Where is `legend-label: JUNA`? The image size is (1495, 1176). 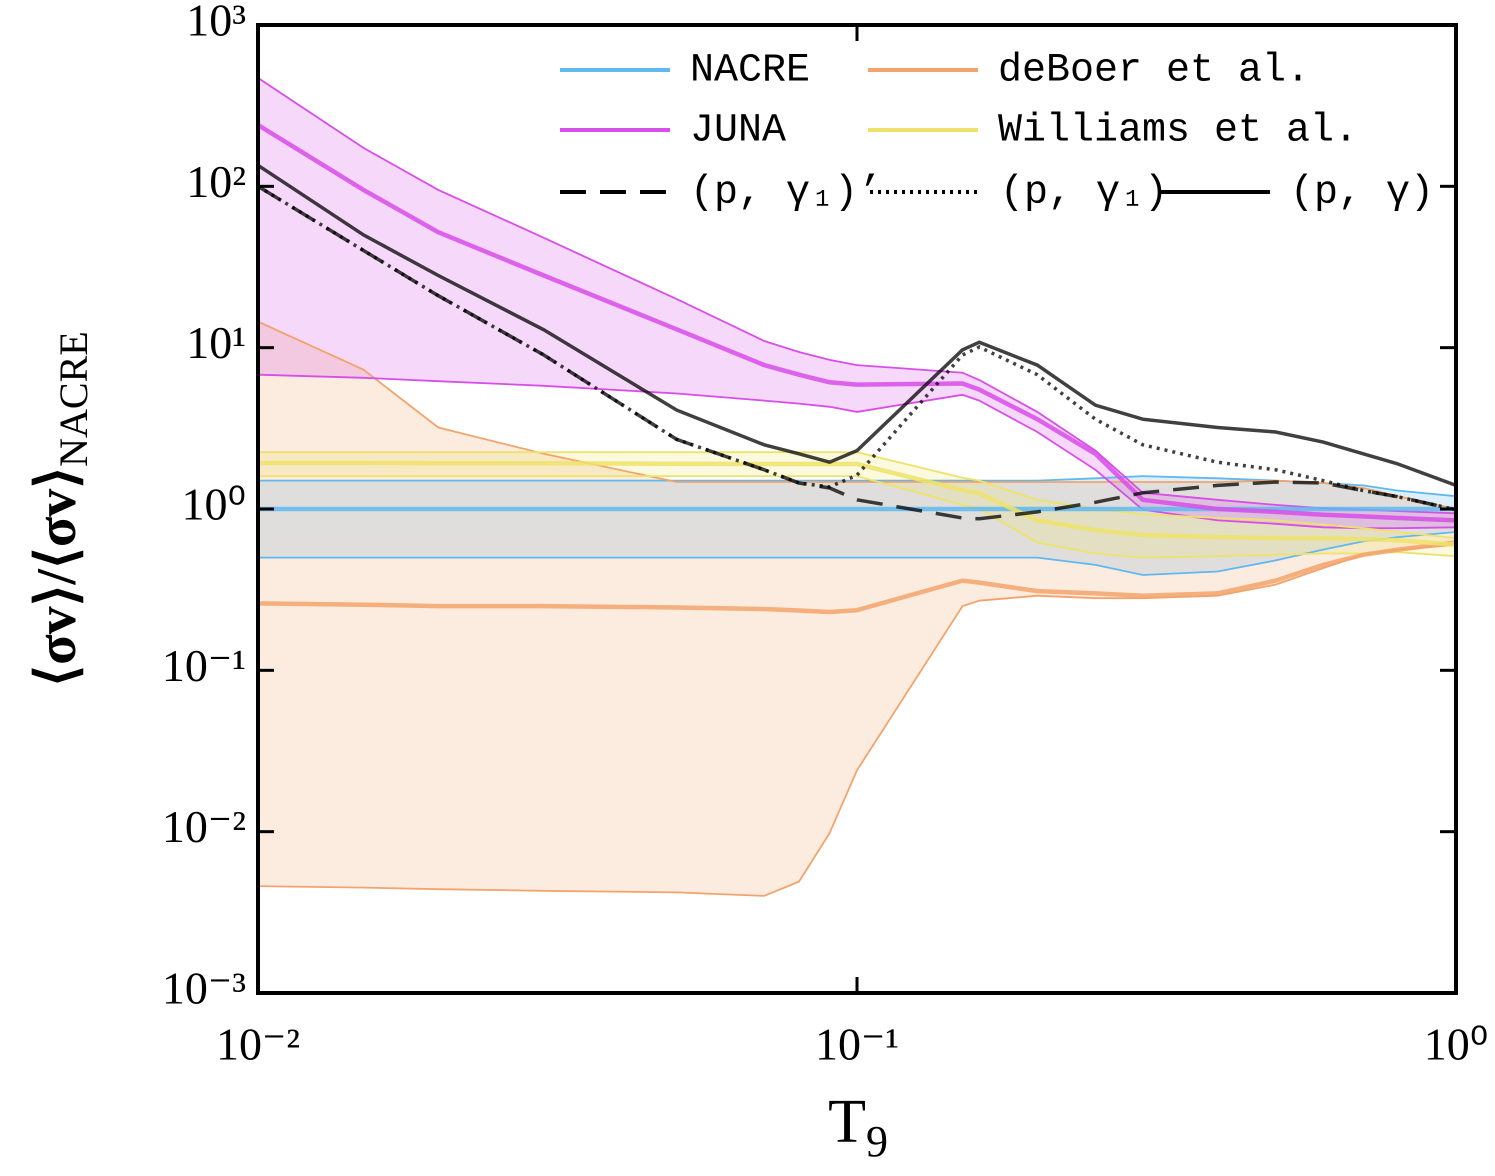 legend-label: JUNA is located at coordinates (738, 131).